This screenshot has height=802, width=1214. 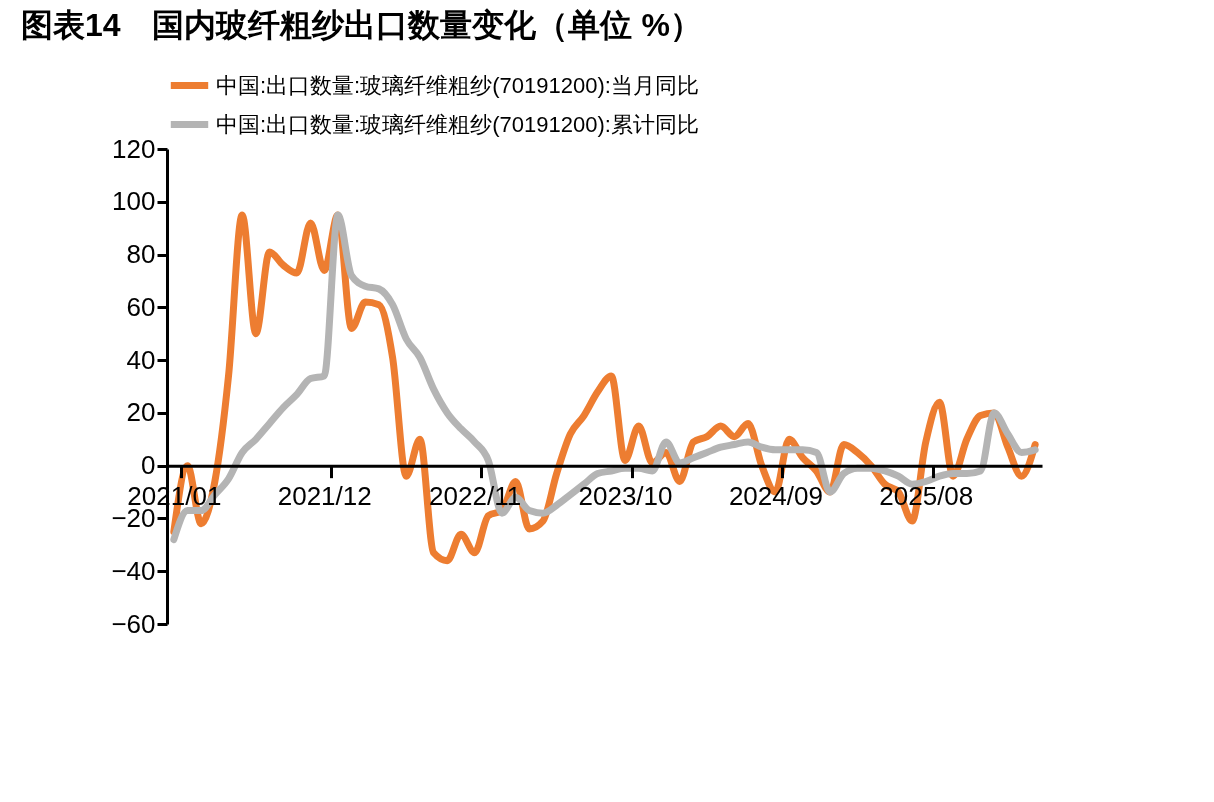 What do you see at coordinates (133, 623) in the screenshot?
I see `y-tick-label: −60` at bounding box center [133, 623].